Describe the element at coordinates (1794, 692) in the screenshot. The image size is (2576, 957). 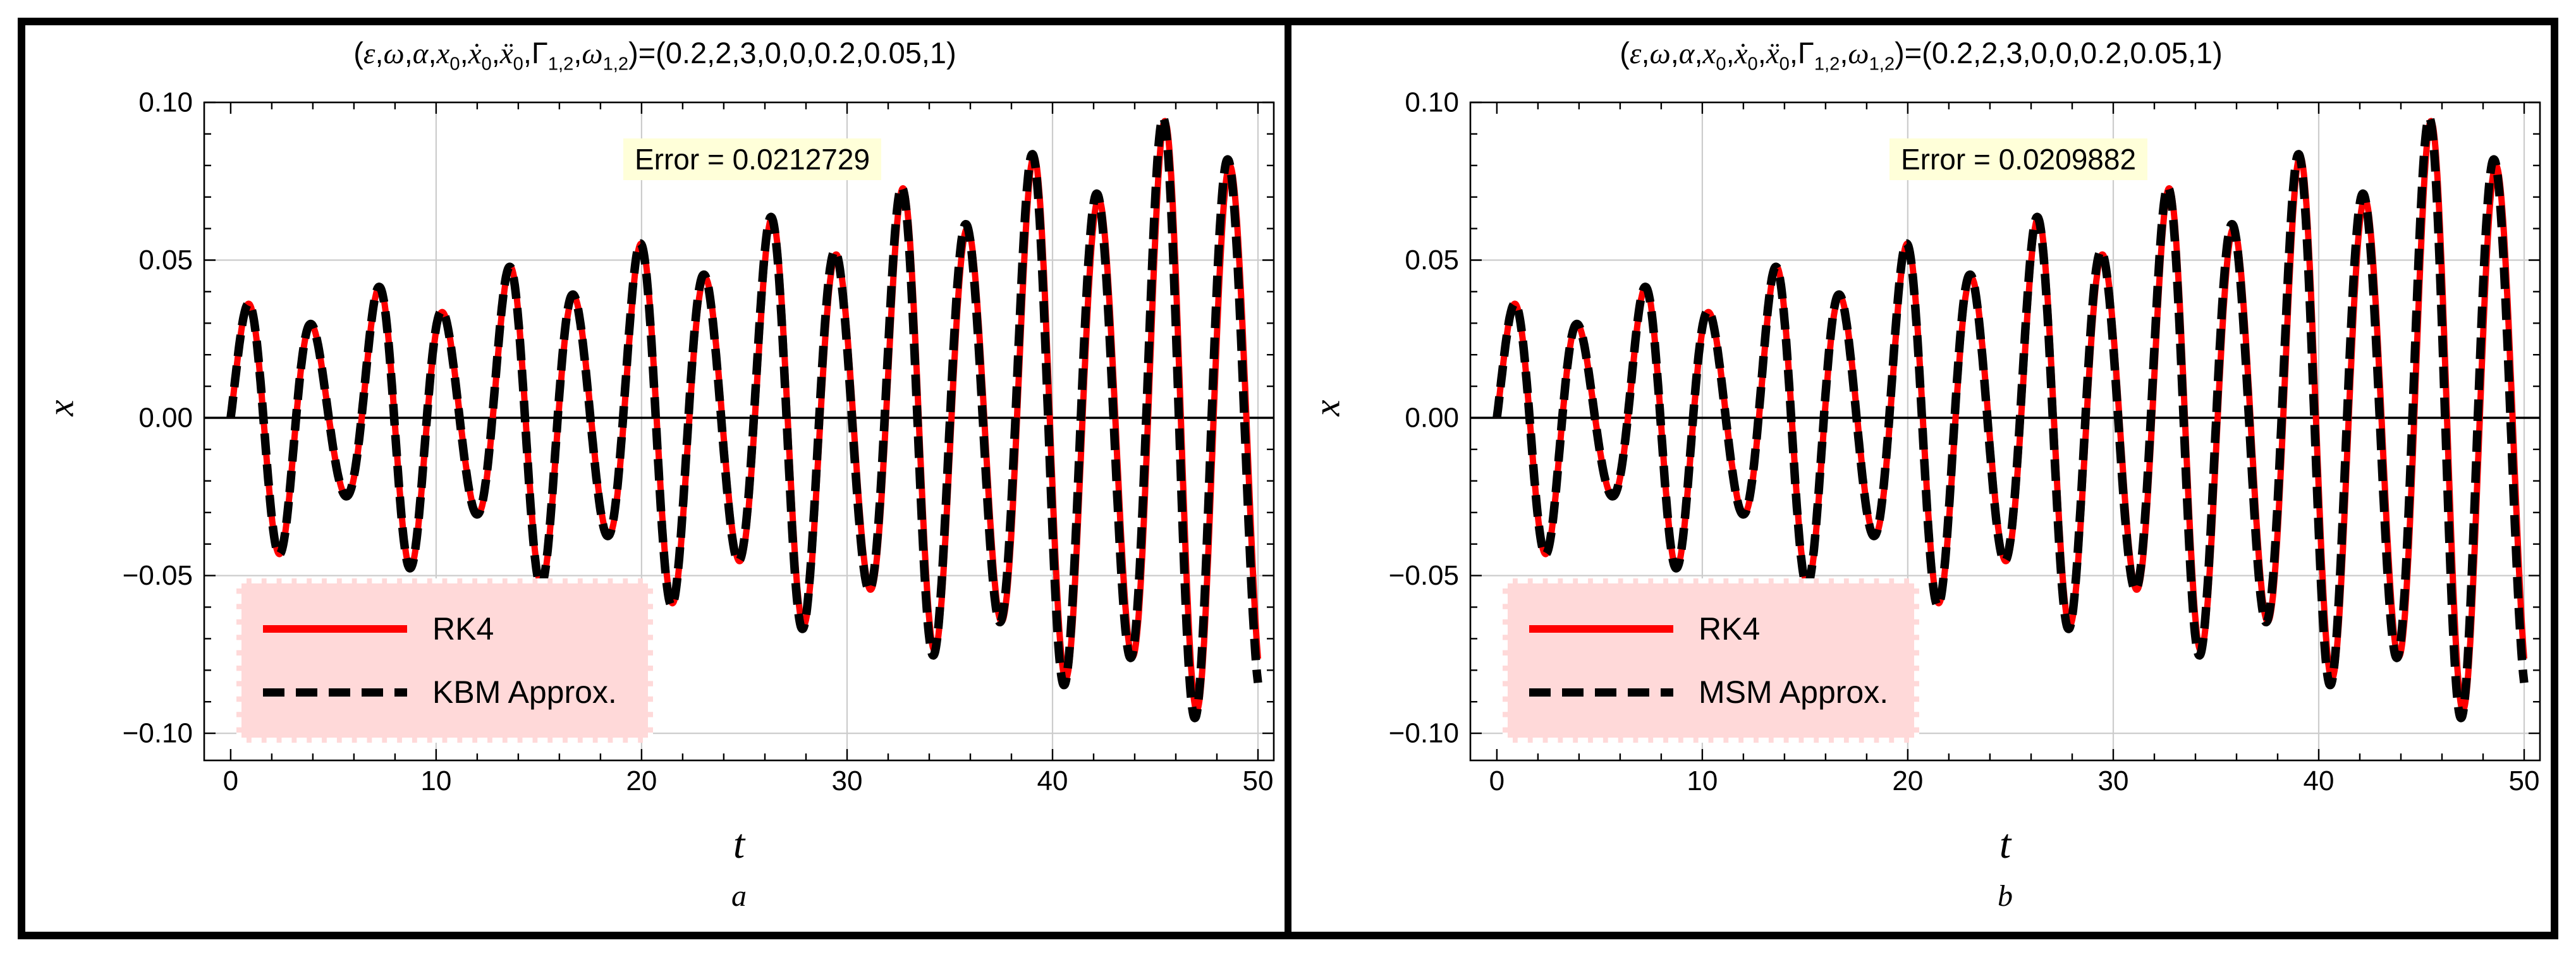
I see `legend-label-approx: MSM Approx.` at that location.